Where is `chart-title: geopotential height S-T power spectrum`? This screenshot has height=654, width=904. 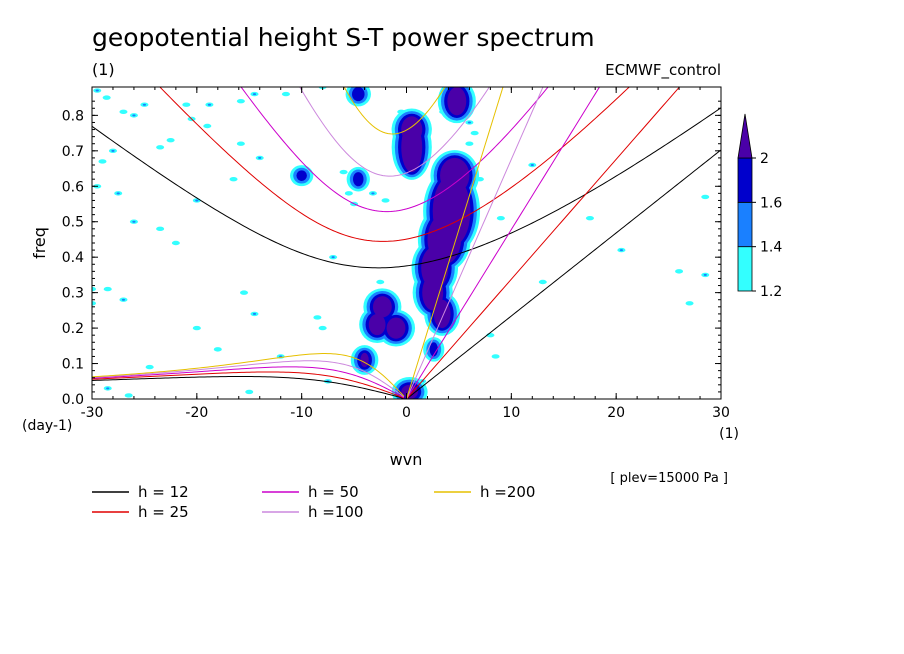 chart-title: geopotential height S-T power spectrum is located at coordinates (343, 37).